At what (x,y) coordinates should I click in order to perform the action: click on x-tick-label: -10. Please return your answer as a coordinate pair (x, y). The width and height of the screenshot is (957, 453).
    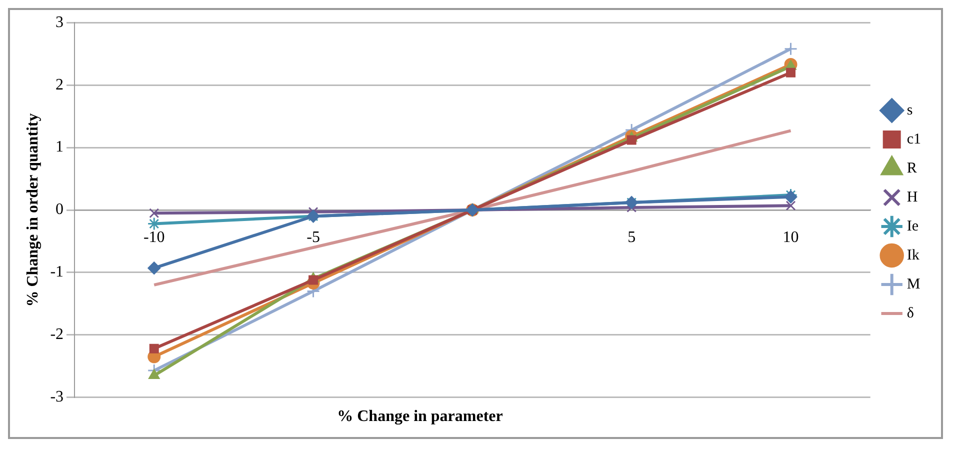
    Looking at the image, I should click on (154, 237).